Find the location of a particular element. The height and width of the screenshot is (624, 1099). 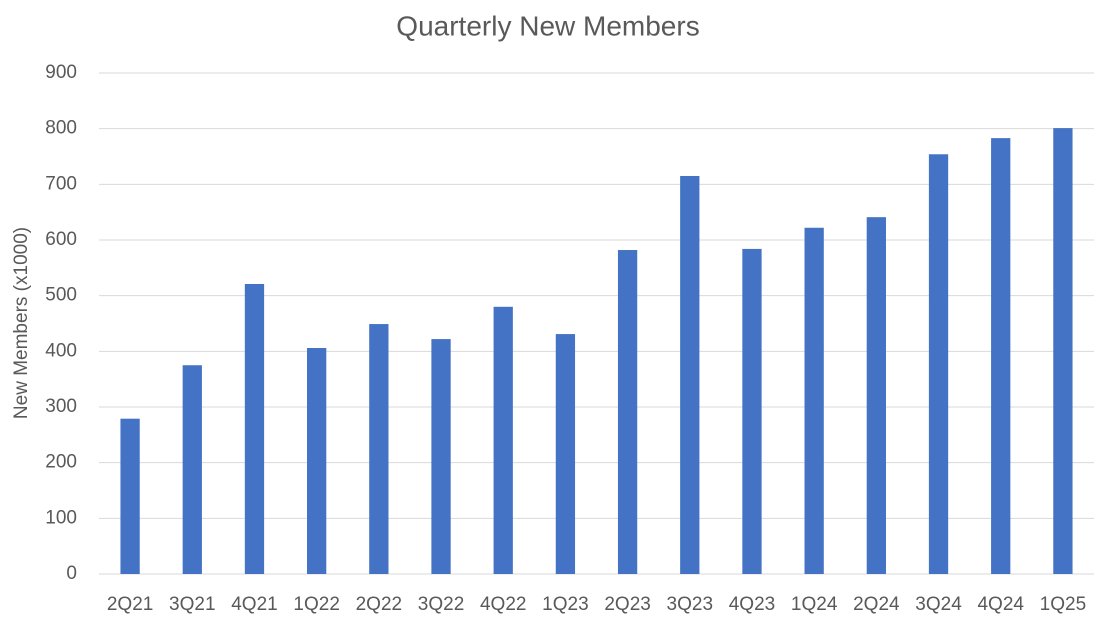

y-axis-label: New Members (x1000) is located at coordinates (21, 323).